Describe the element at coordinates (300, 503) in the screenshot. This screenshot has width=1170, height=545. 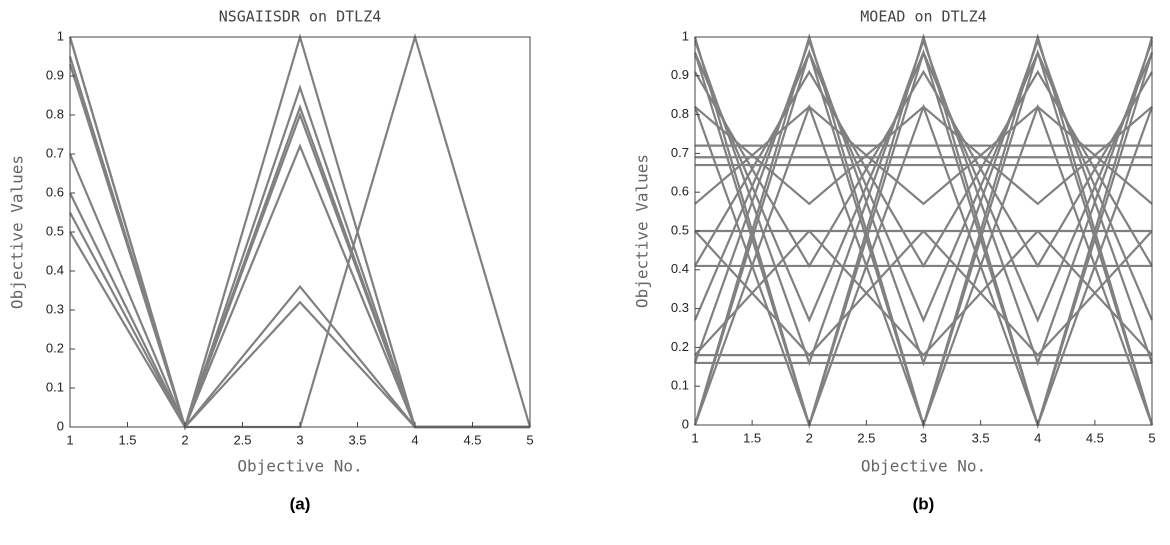
I see `caption: (a)` at that location.